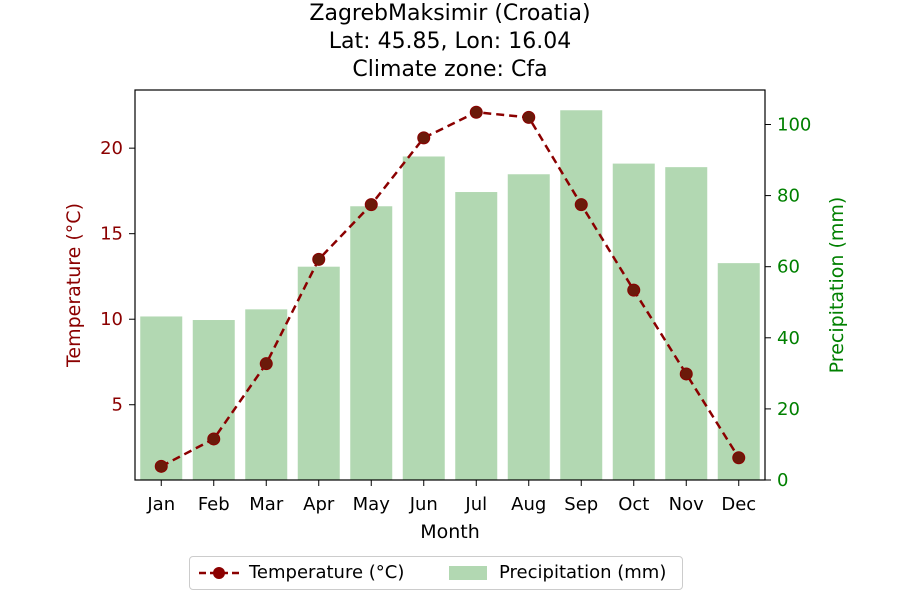  I want to click on temperature-point-jan, so click(161, 466).